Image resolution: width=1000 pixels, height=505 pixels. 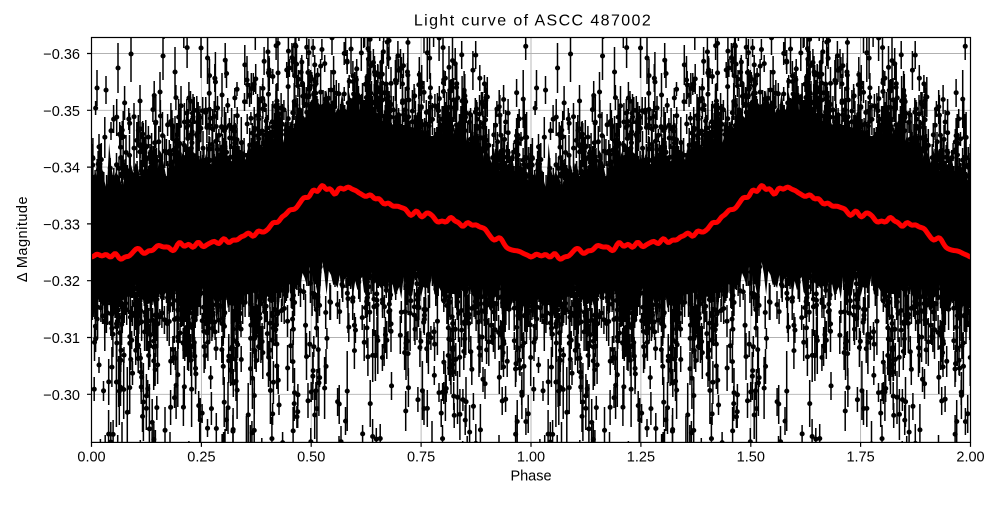 I want to click on svg-text: −0.30, so click(x=61, y=396).